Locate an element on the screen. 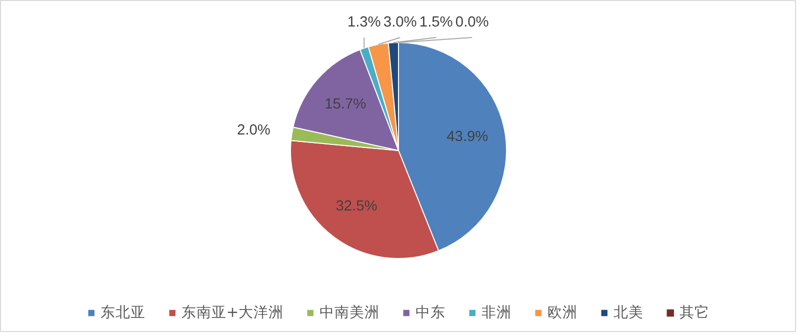  data-label: 15.7% is located at coordinates (345, 104).